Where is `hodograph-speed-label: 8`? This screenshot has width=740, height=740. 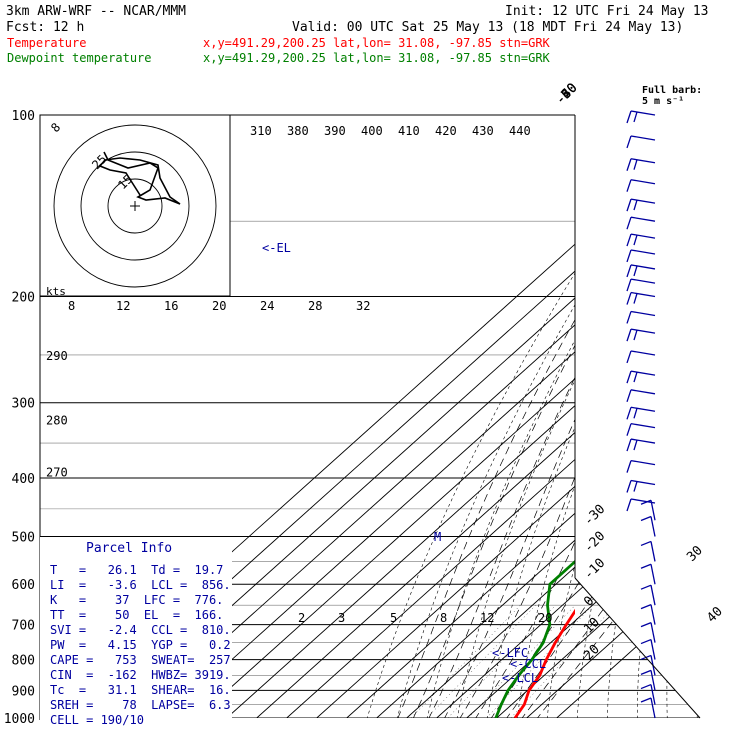
hodograph-speed-label: 8 is located at coordinates (71, 306).